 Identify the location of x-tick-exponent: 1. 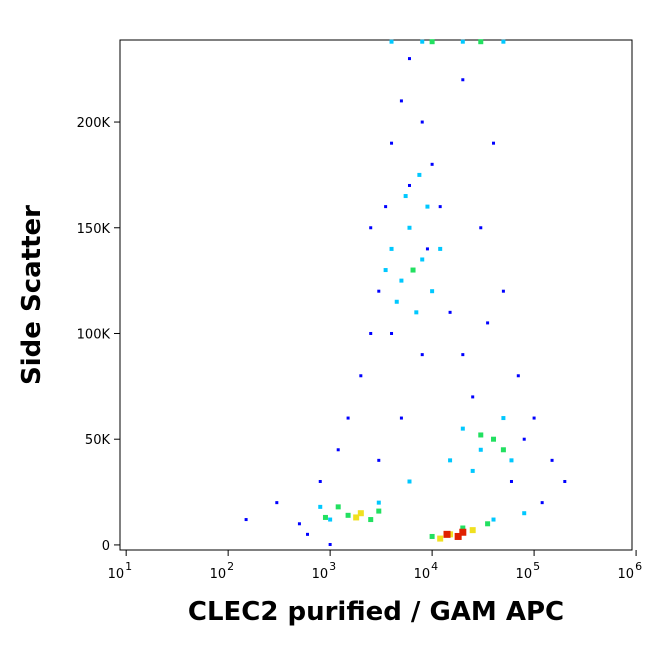
(128, 566).